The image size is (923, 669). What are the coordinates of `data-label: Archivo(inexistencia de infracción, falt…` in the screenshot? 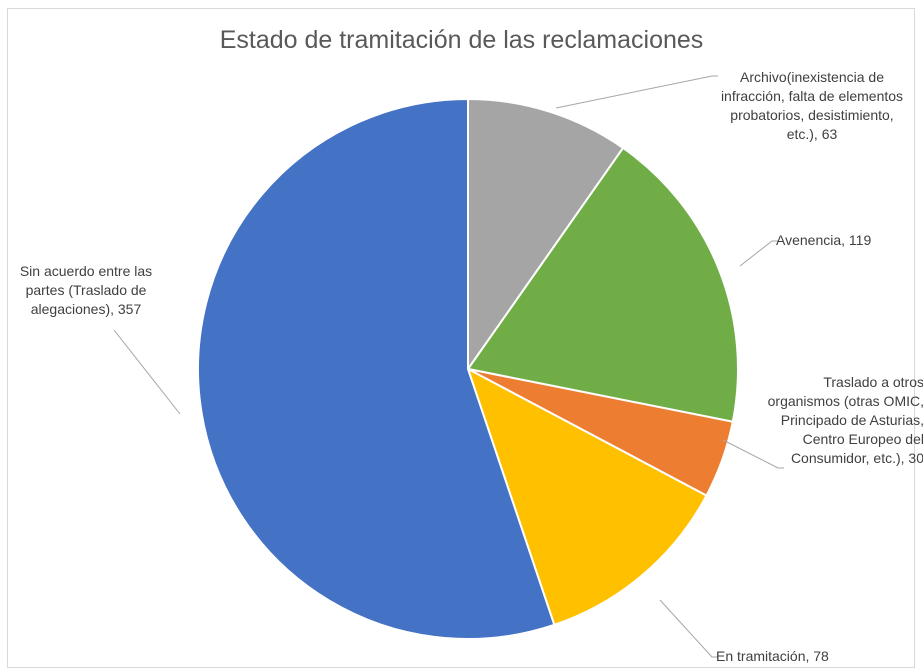 It's located at (812, 105).